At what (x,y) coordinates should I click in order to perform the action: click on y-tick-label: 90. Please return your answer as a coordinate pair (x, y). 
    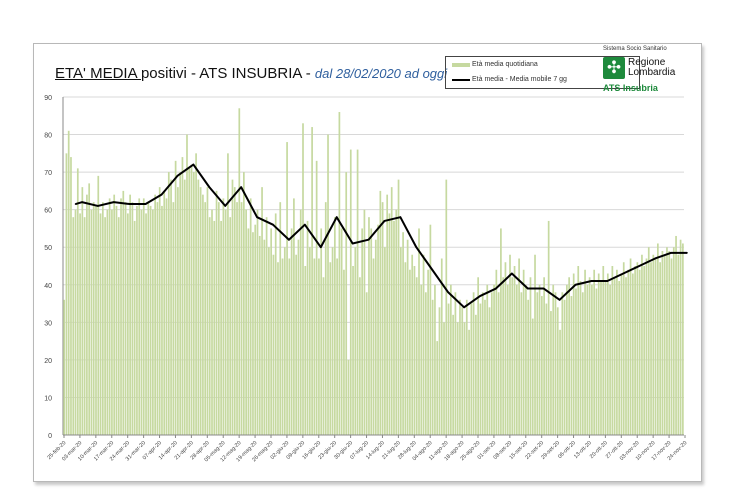
    Looking at the image, I should click on (48, 98).